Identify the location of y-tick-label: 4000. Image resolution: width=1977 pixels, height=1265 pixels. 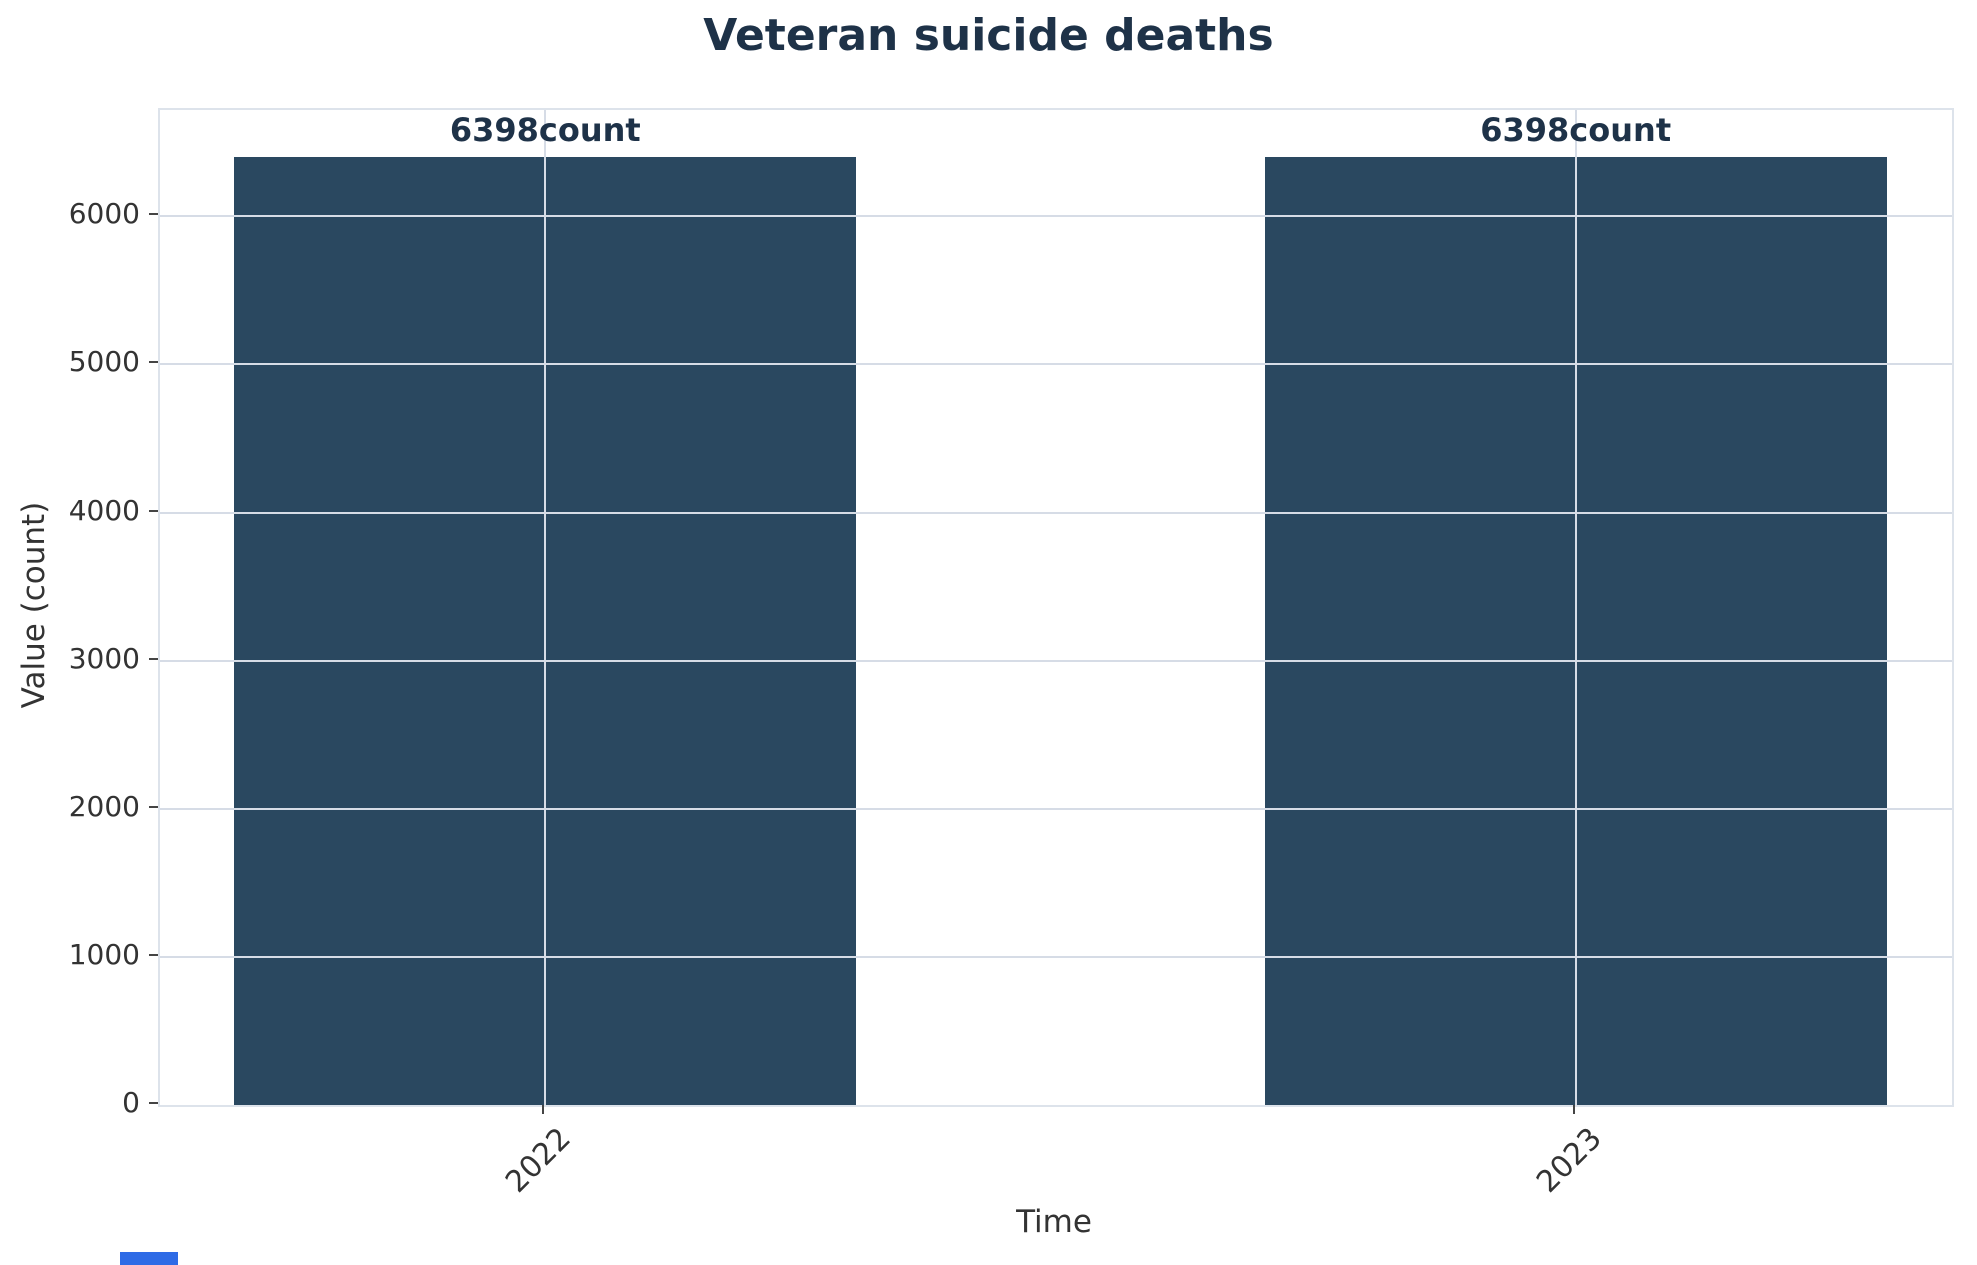
(104, 510).